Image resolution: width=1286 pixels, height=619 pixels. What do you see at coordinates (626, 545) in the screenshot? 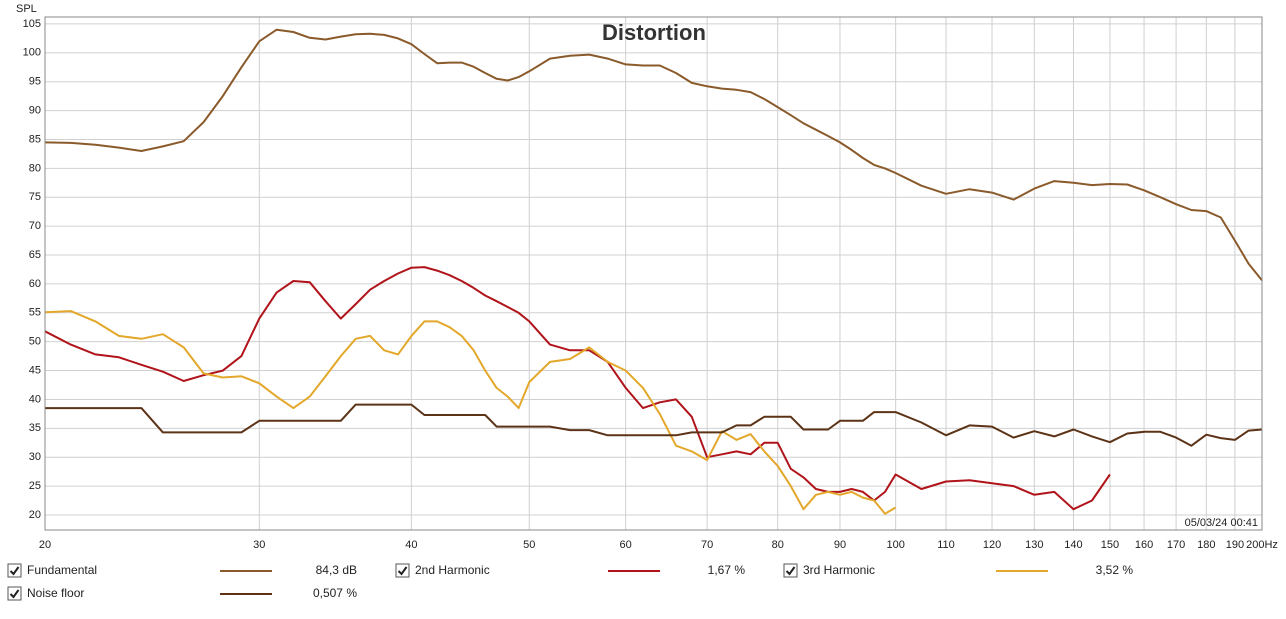
I see `x-tick-label: 60` at bounding box center [626, 545].